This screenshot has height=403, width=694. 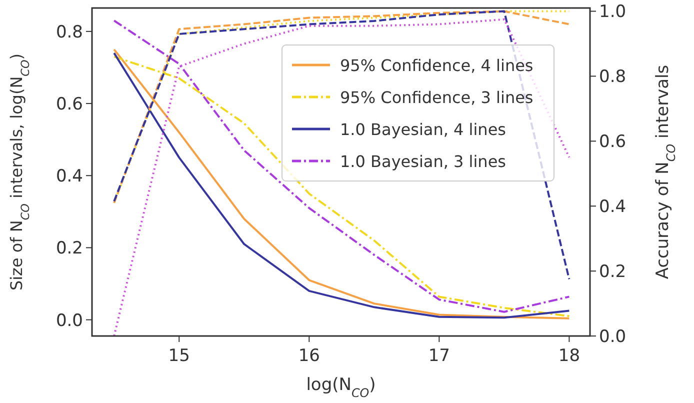 What do you see at coordinates (569, 356) in the screenshot?
I see `x-tick-label: 18` at bounding box center [569, 356].